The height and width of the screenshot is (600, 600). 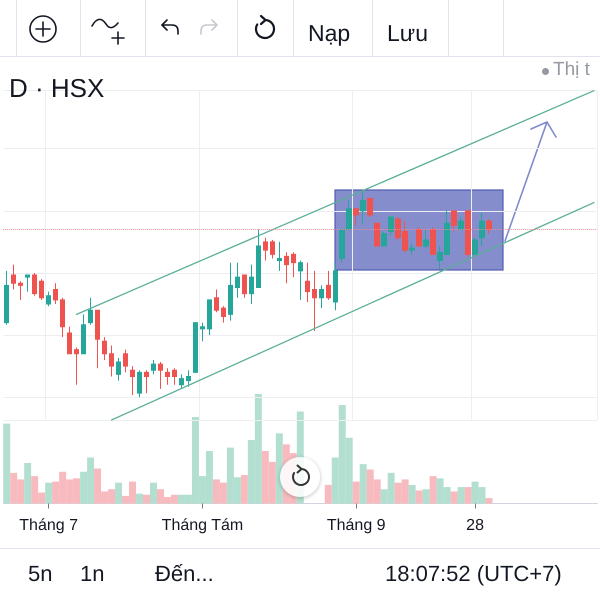 I want to click on text: Lưu, so click(x=407, y=34).